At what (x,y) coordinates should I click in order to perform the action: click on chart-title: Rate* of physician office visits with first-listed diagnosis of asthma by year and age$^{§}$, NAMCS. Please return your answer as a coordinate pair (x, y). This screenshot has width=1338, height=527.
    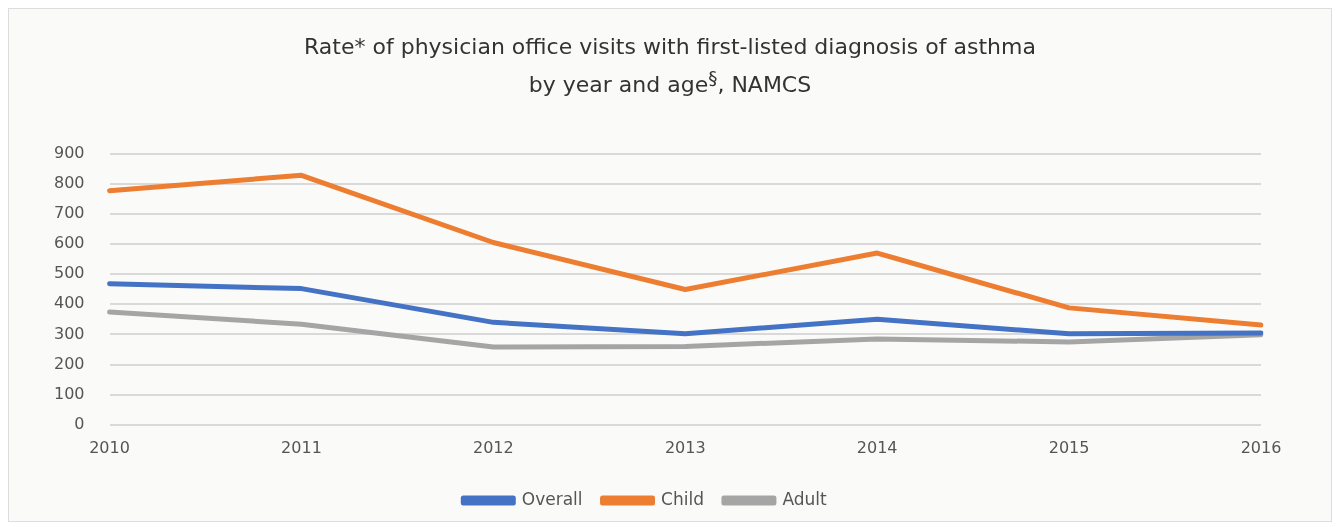
    Looking at the image, I should click on (670, 66).